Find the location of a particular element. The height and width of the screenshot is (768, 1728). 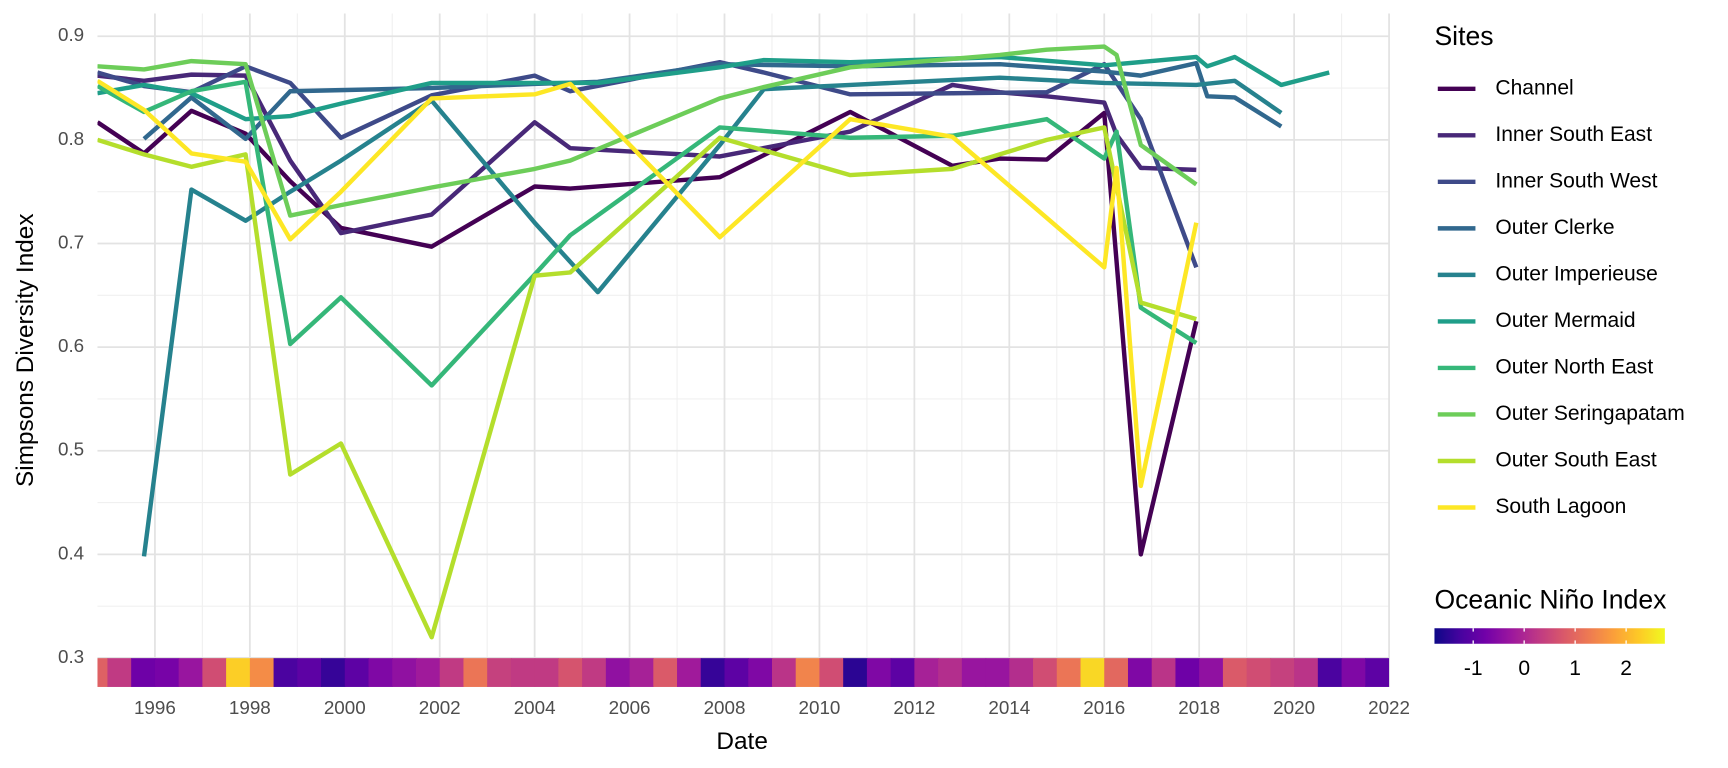

colorbar is located at coordinates (1549, 636).